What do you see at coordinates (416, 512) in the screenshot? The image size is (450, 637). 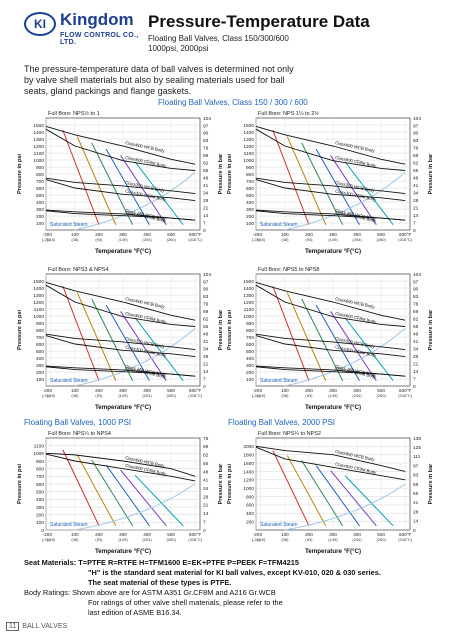 I see `bar-tick-label: 28` at bounding box center [416, 512].